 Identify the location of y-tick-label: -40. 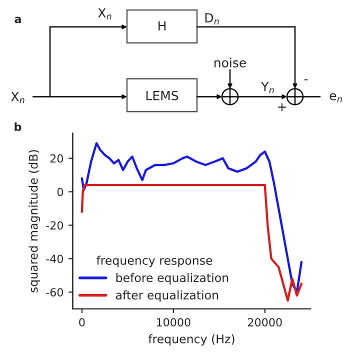
(55, 259).